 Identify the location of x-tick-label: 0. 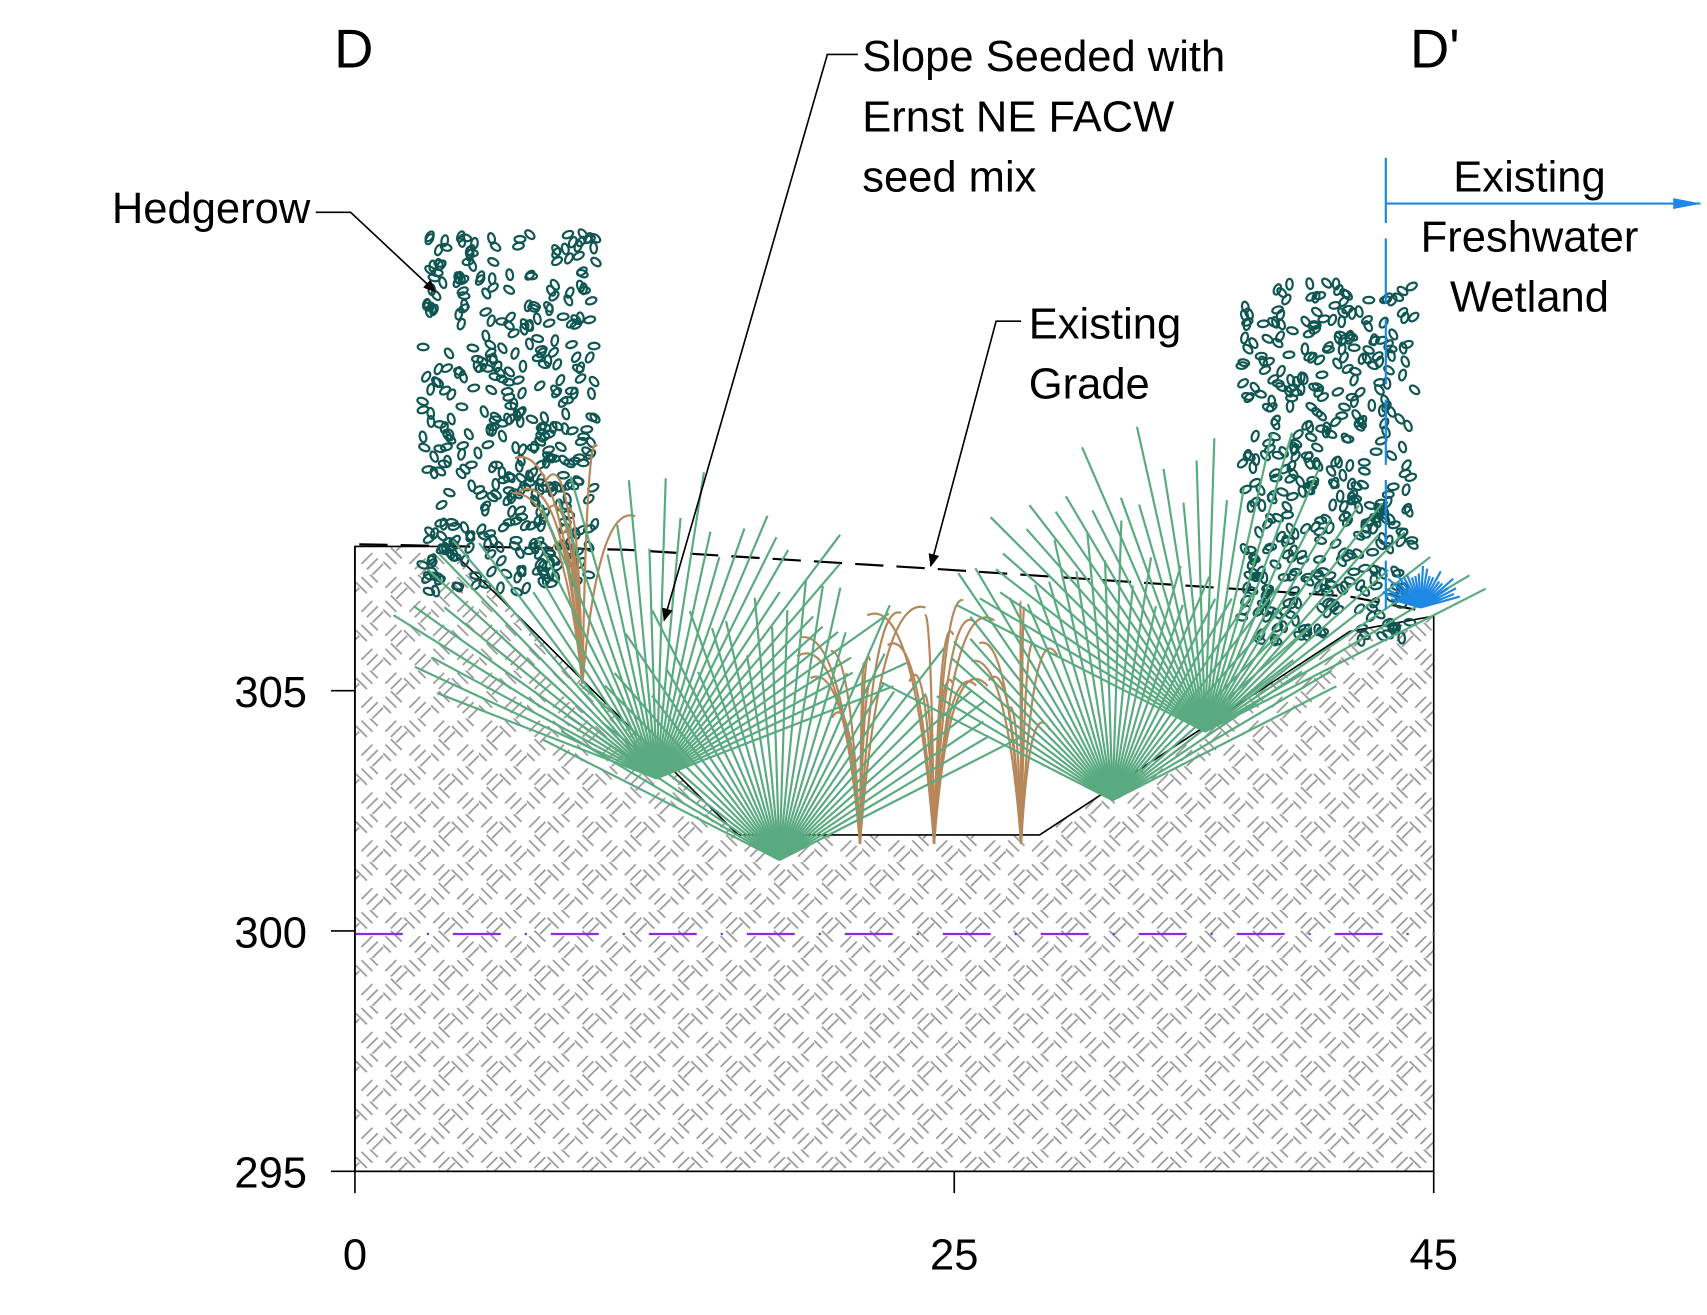
(355, 1255).